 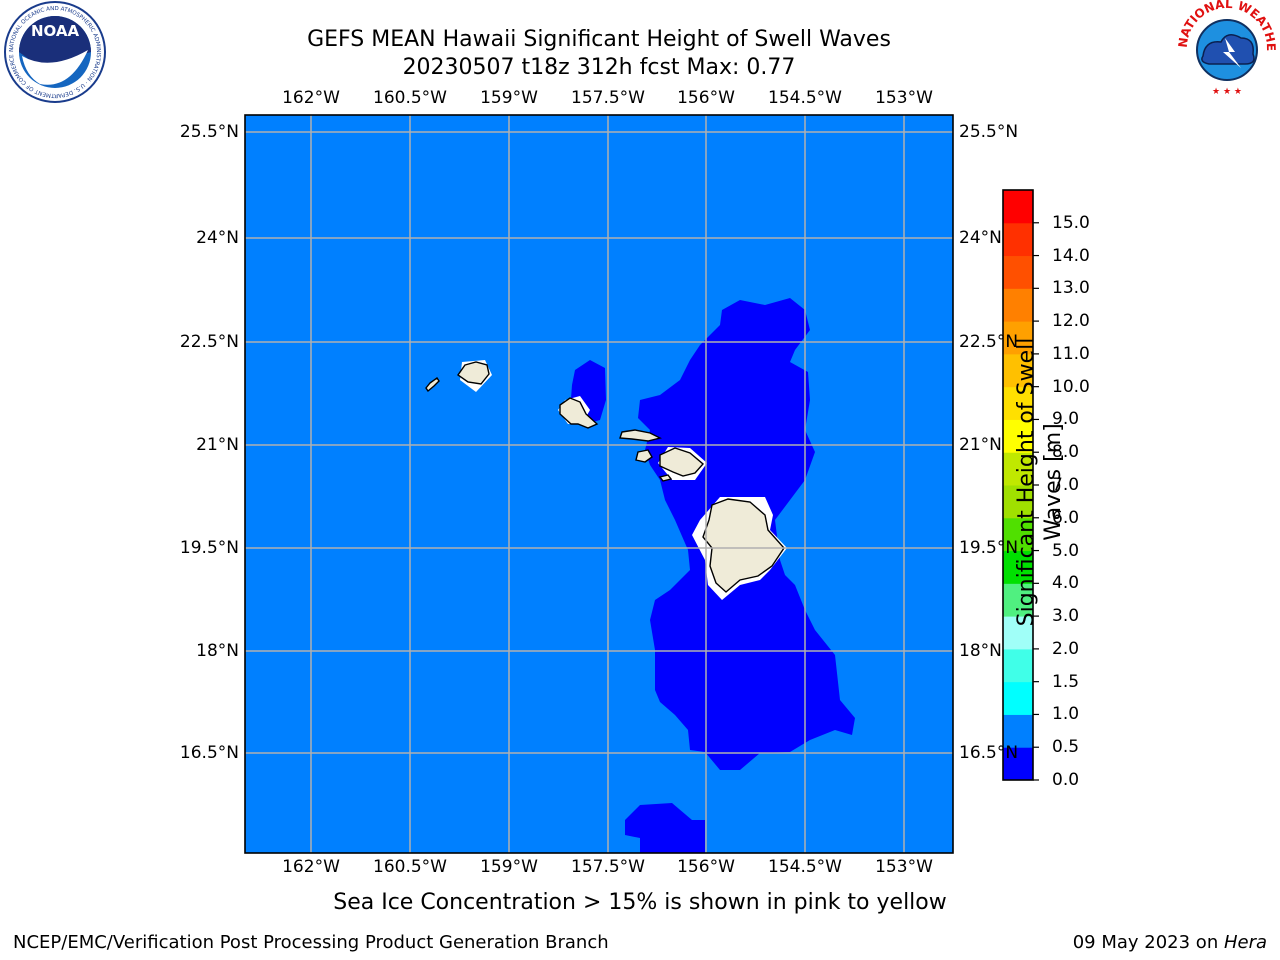 What do you see at coordinates (980, 651) in the screenshot?
I see `lat-tick-right: 18°N` at bounding box center [980, 651].